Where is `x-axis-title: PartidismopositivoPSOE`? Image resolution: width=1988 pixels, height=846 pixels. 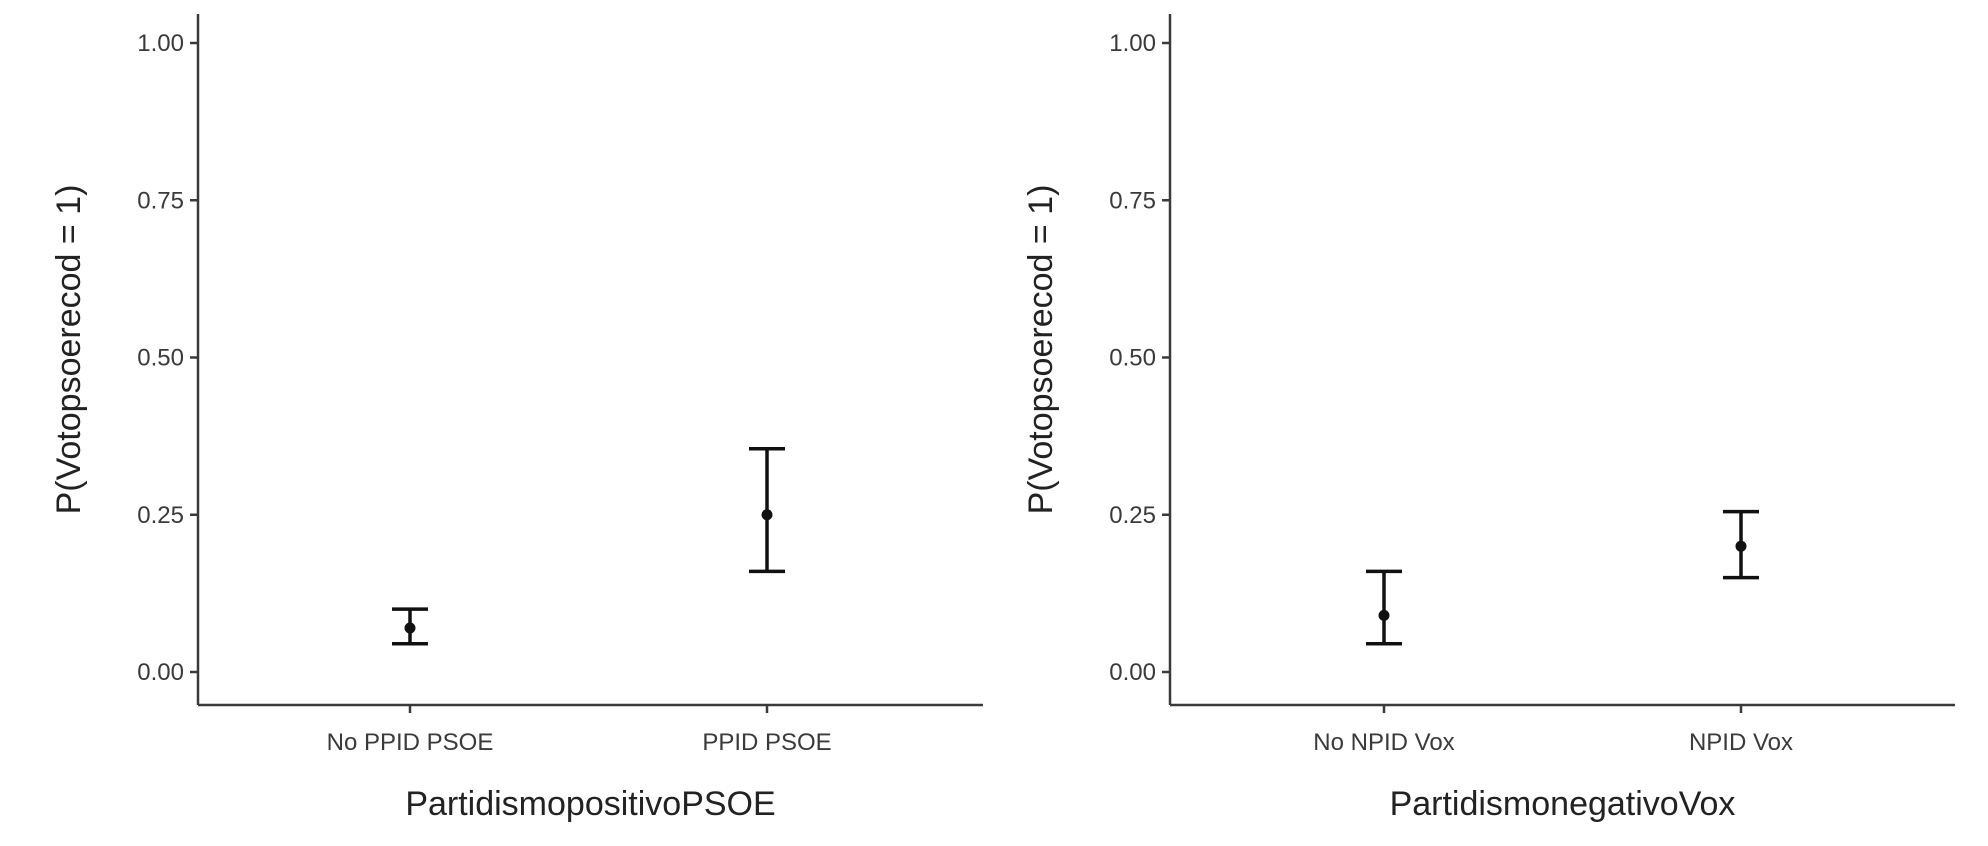
x-axis-title: PartidismopositivoPSOE is located at coordinates (590, 804).